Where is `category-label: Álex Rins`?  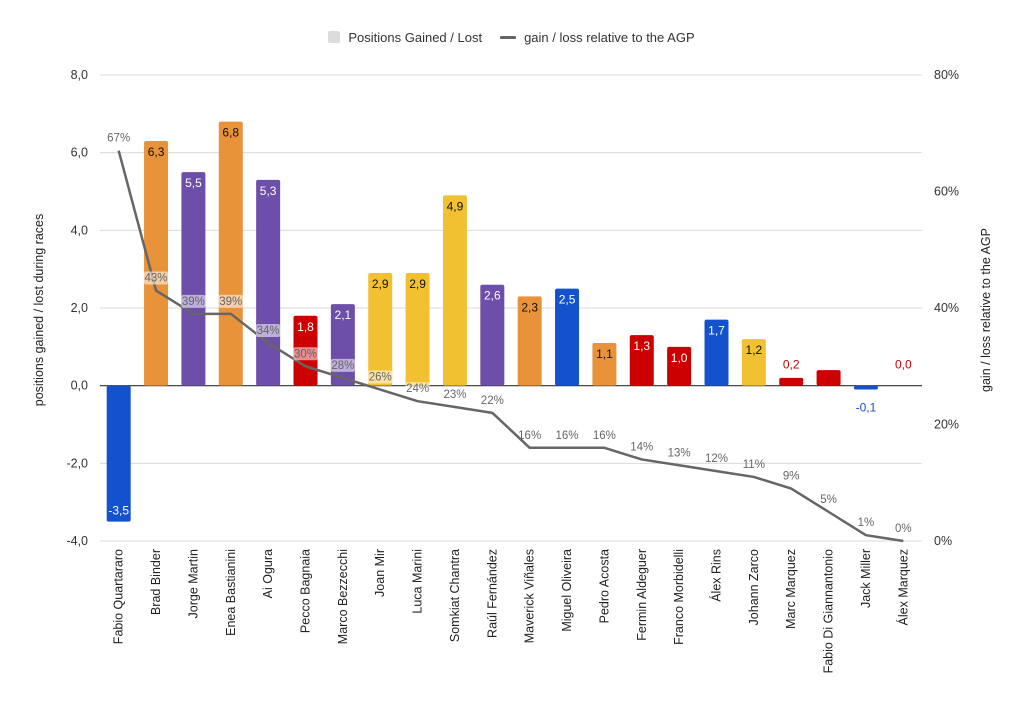 category-label: Álex Rins is located at coordinates (716, 575).